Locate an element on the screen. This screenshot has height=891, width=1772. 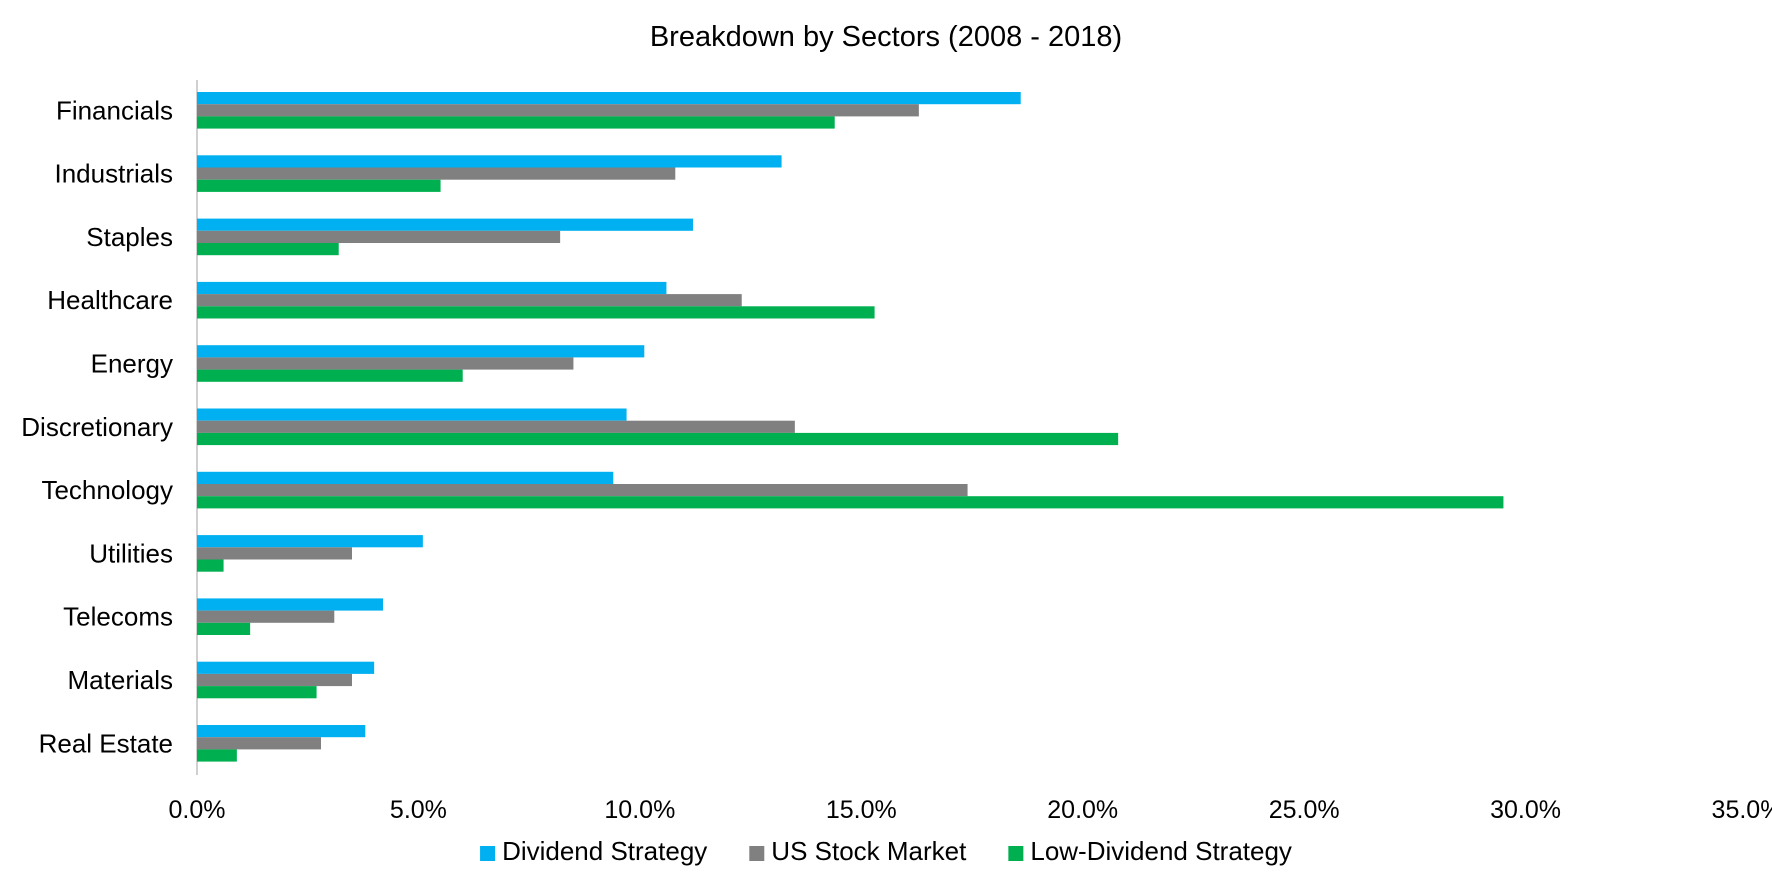
bar-us-stock-market-real-estate is located at coordinates (259, 743).